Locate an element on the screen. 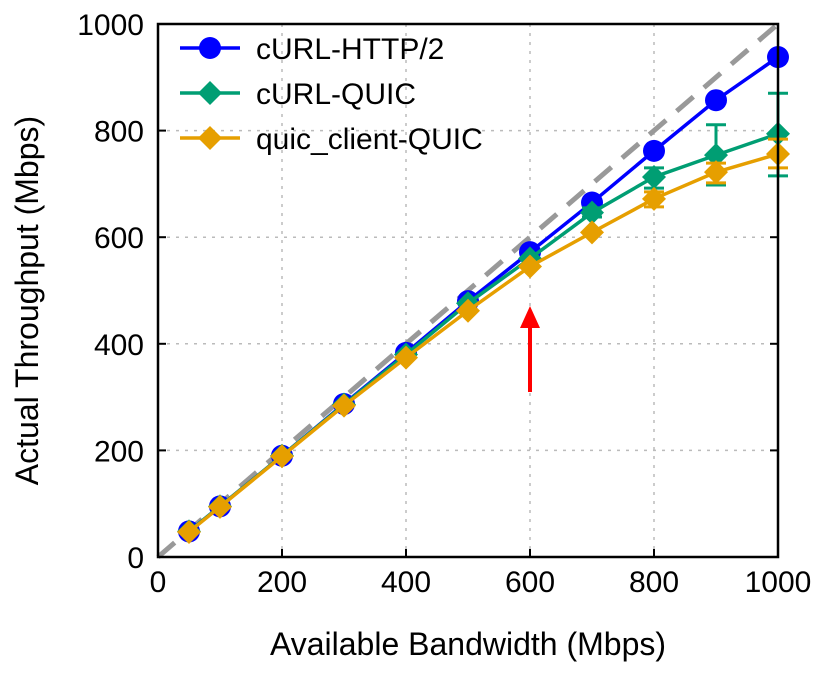  x-tick-label: 600 is located at coordinates (530, 582).